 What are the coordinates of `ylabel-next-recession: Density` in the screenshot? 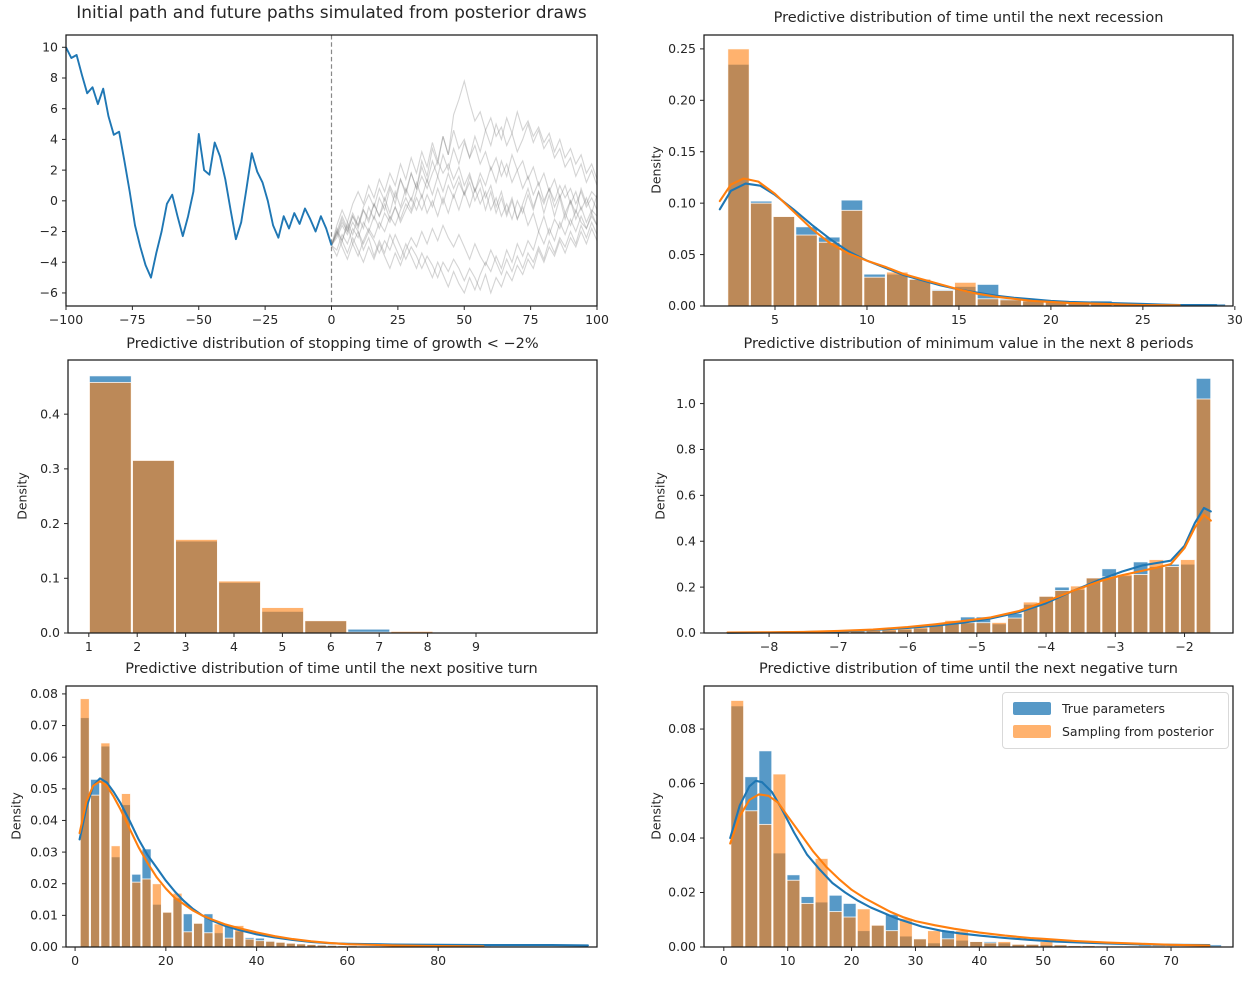 It's located at (656, 170).